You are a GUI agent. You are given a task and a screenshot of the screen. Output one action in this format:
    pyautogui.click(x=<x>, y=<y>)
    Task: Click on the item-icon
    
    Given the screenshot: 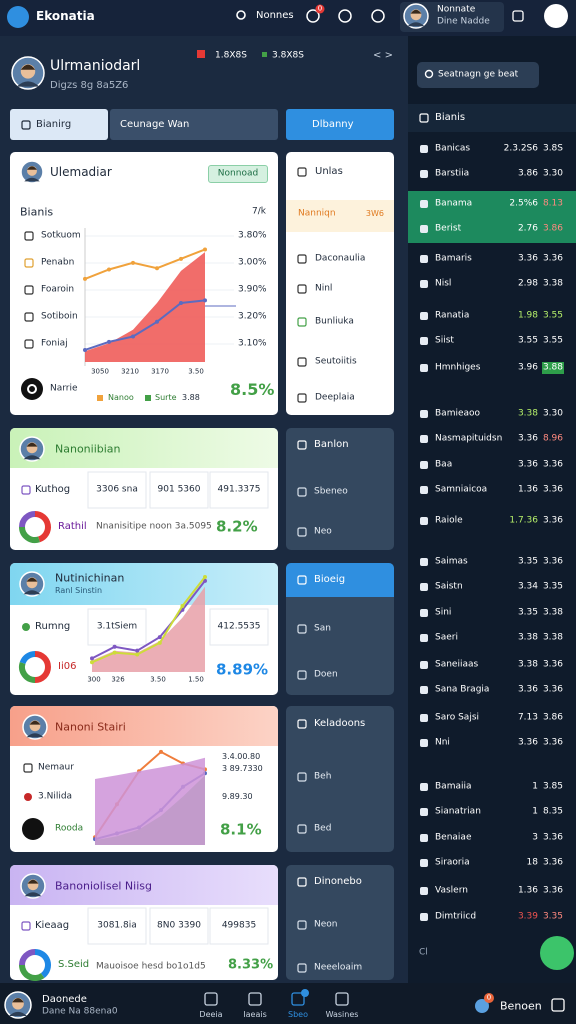 What is the action you would take?
    pyautogui.click(x=28, y=797)
    